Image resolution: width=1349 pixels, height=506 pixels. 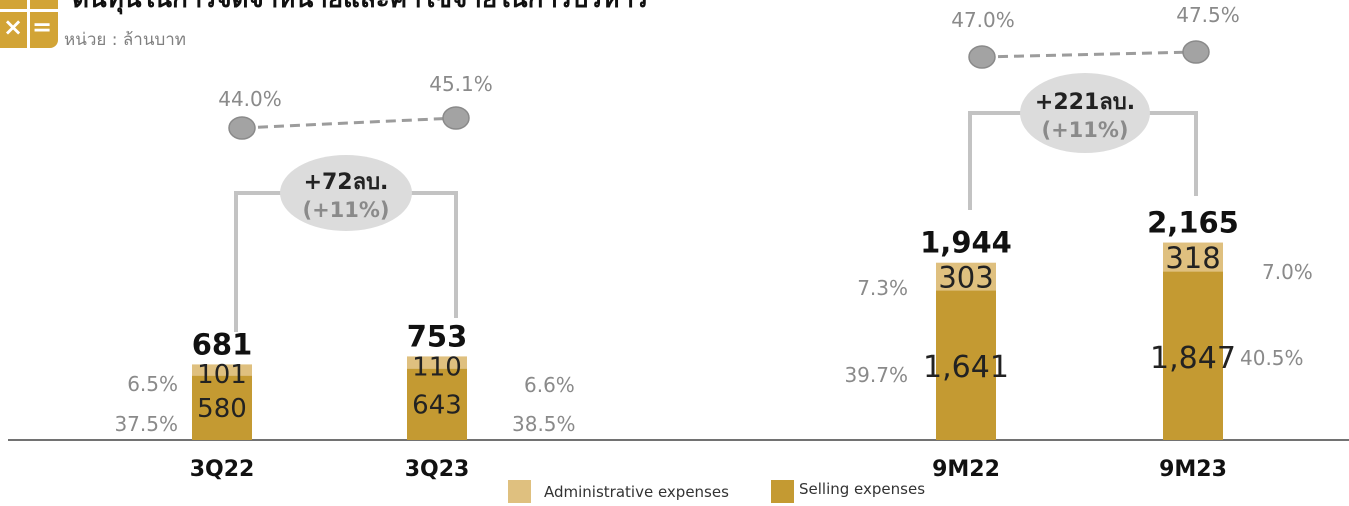 What do you see at coordinates (1287, 272) in the screenshot?
I see `admin-percent-label: 7.0%` at bounding box center [1287, 272].